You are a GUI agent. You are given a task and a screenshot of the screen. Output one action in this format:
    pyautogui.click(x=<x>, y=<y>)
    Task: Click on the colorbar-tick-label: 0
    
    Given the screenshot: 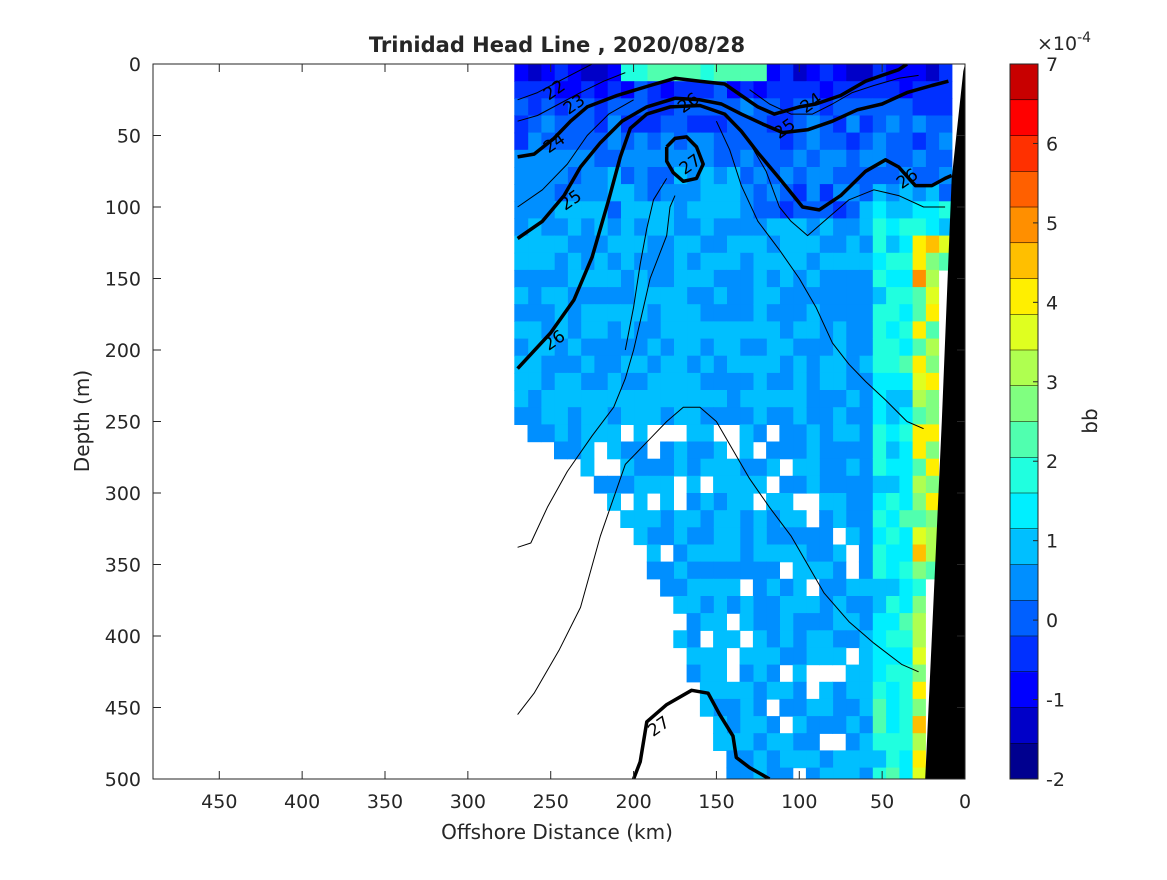 What is the action you would take?
    pyautogui.click(x=1052, y=621)
    